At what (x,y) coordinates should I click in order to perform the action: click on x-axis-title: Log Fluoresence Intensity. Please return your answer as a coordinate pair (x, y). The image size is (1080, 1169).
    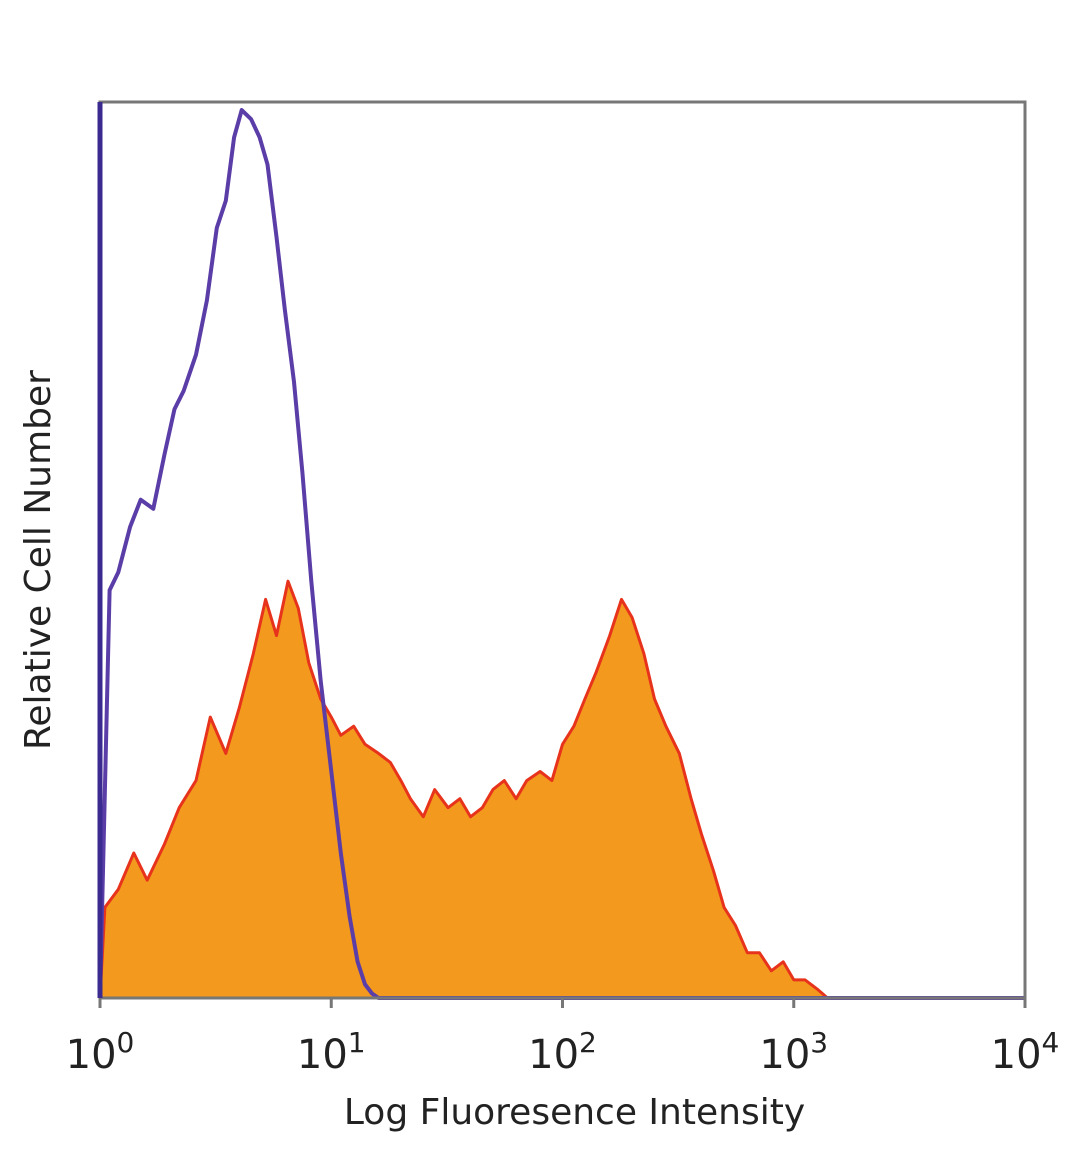
    Looking at the image, I should click on (574, 1112).